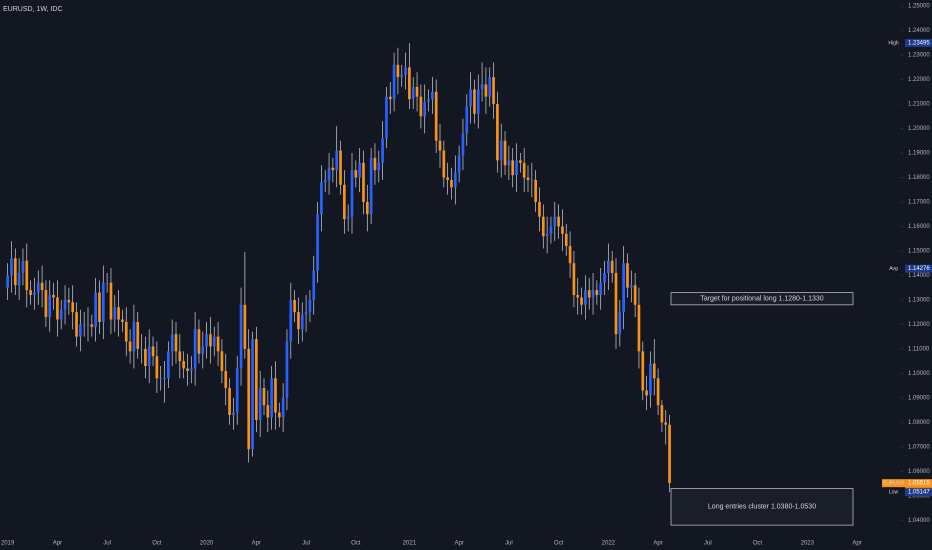 The image size is (932, 550). Describe the element at coordinates (919, 269) in the screenshot. I see `price-tag-text: 1.14276` at that location.